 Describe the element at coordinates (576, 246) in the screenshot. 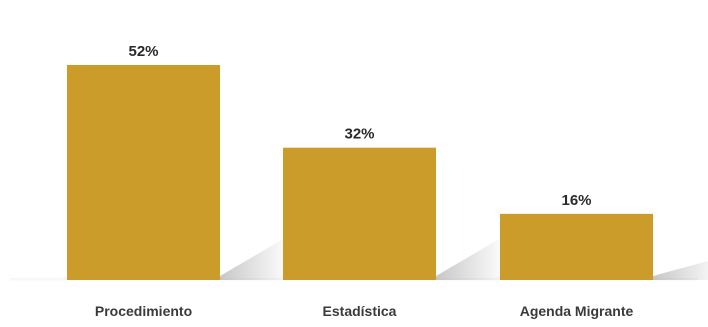

I see `bar-agenda-migrante` at that location.